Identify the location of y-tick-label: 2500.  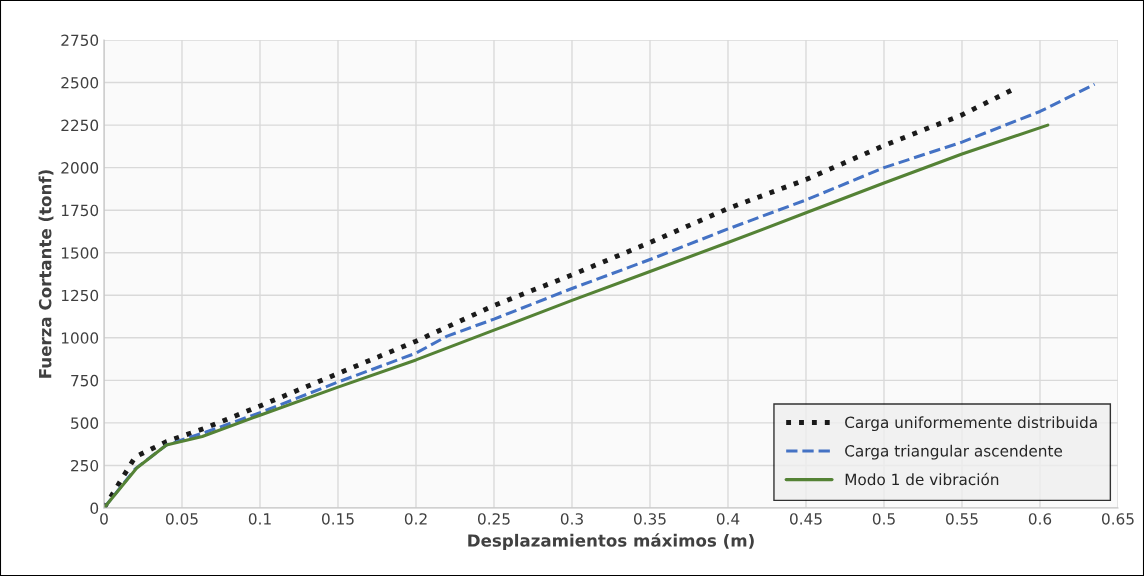
(80, 83).